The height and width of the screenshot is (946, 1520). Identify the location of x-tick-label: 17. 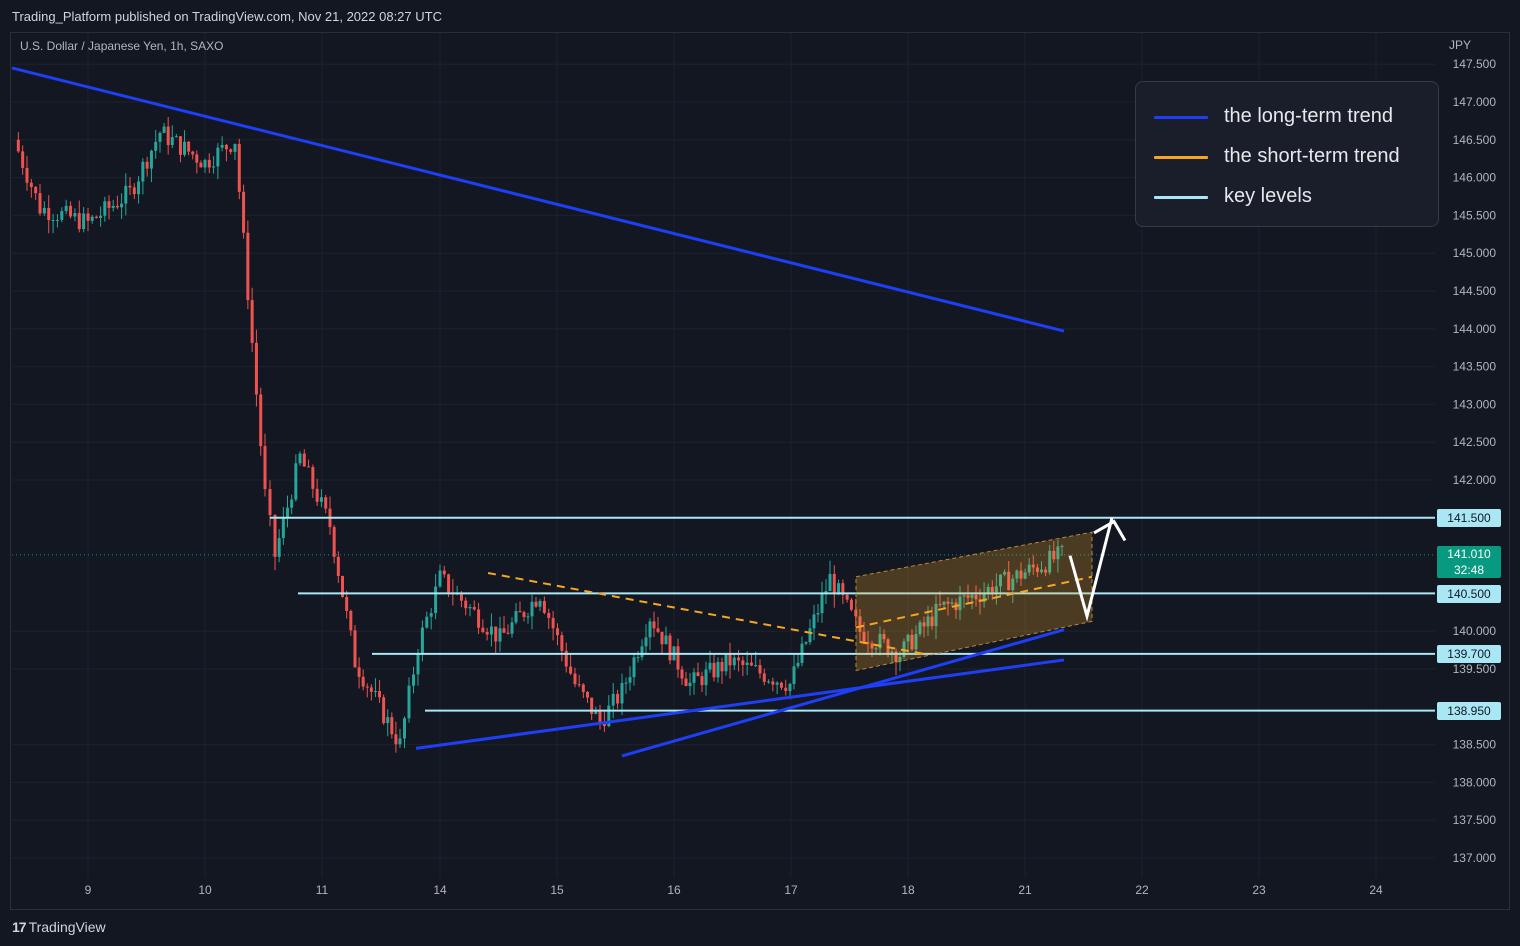
(791, 890).